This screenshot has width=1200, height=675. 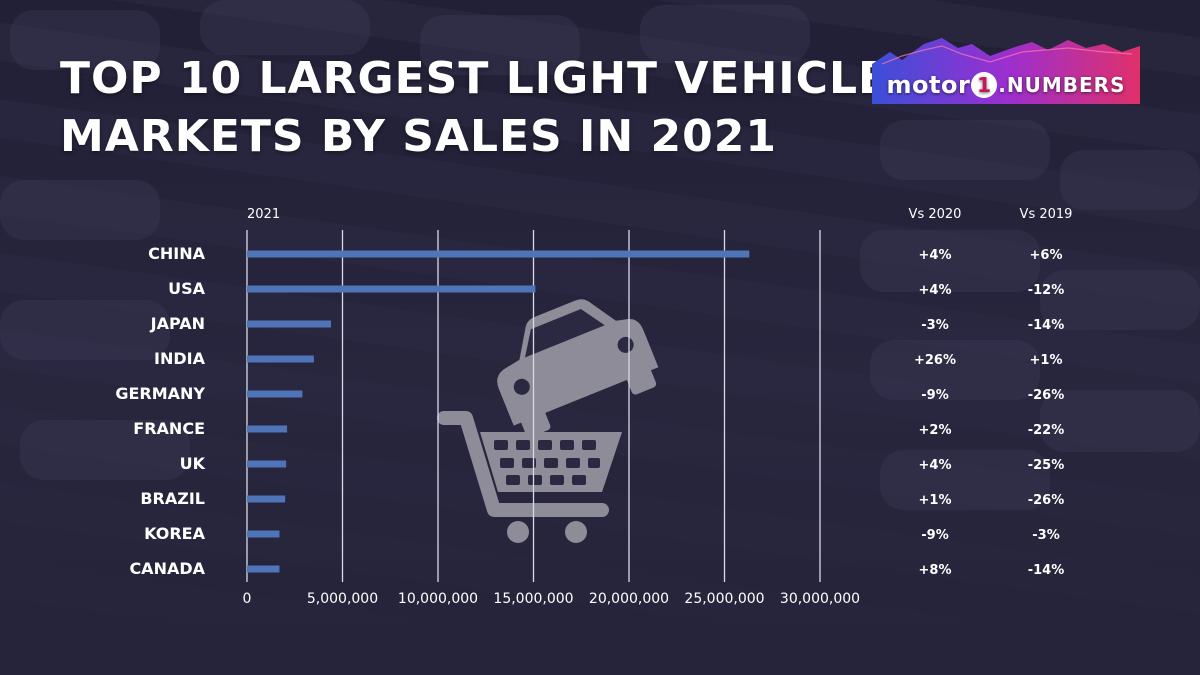 I want to click on category-label: GERMANY, so click(x=160, y=393).